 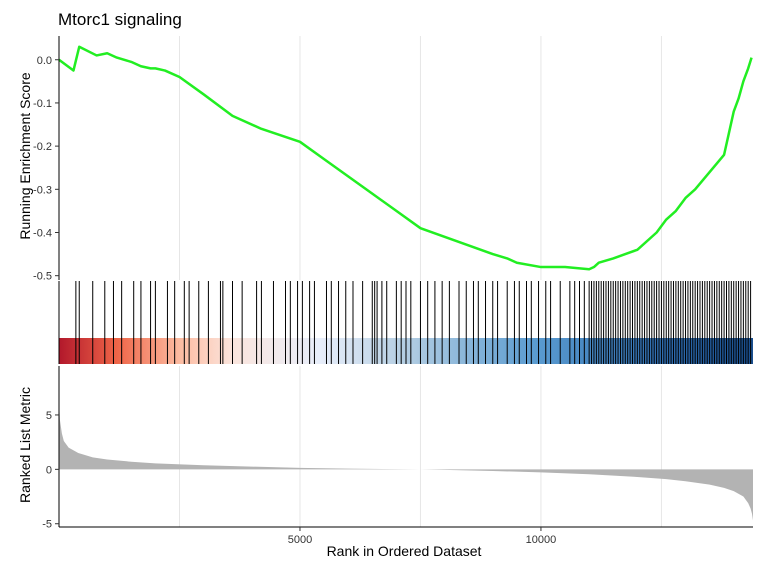 I want to click on enrichment-y-tick-label: -0.2, so click(x=42, y=147).